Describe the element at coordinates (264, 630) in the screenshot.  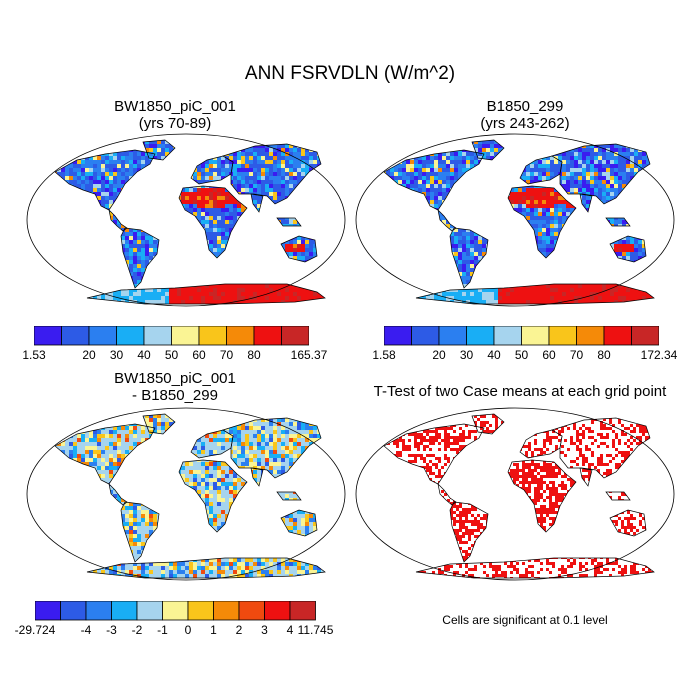
I see `colorbar-tick-label: 3` at that location.